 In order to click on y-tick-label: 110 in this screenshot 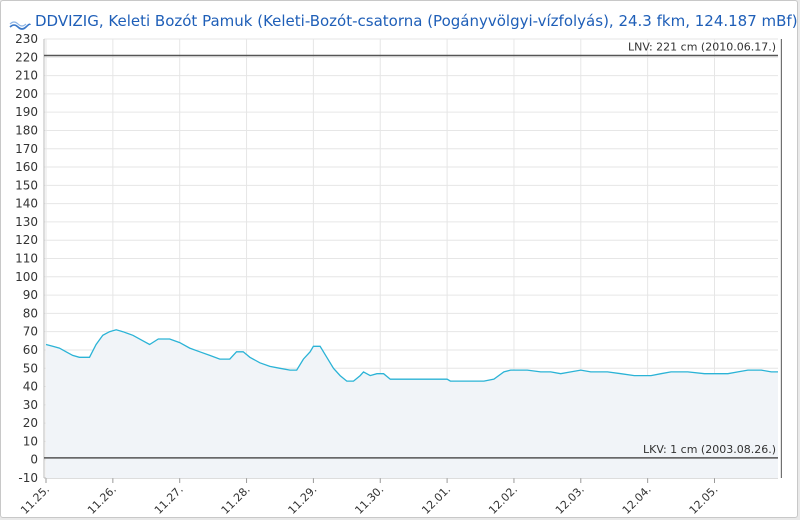, I will do `click(26, 259)`.